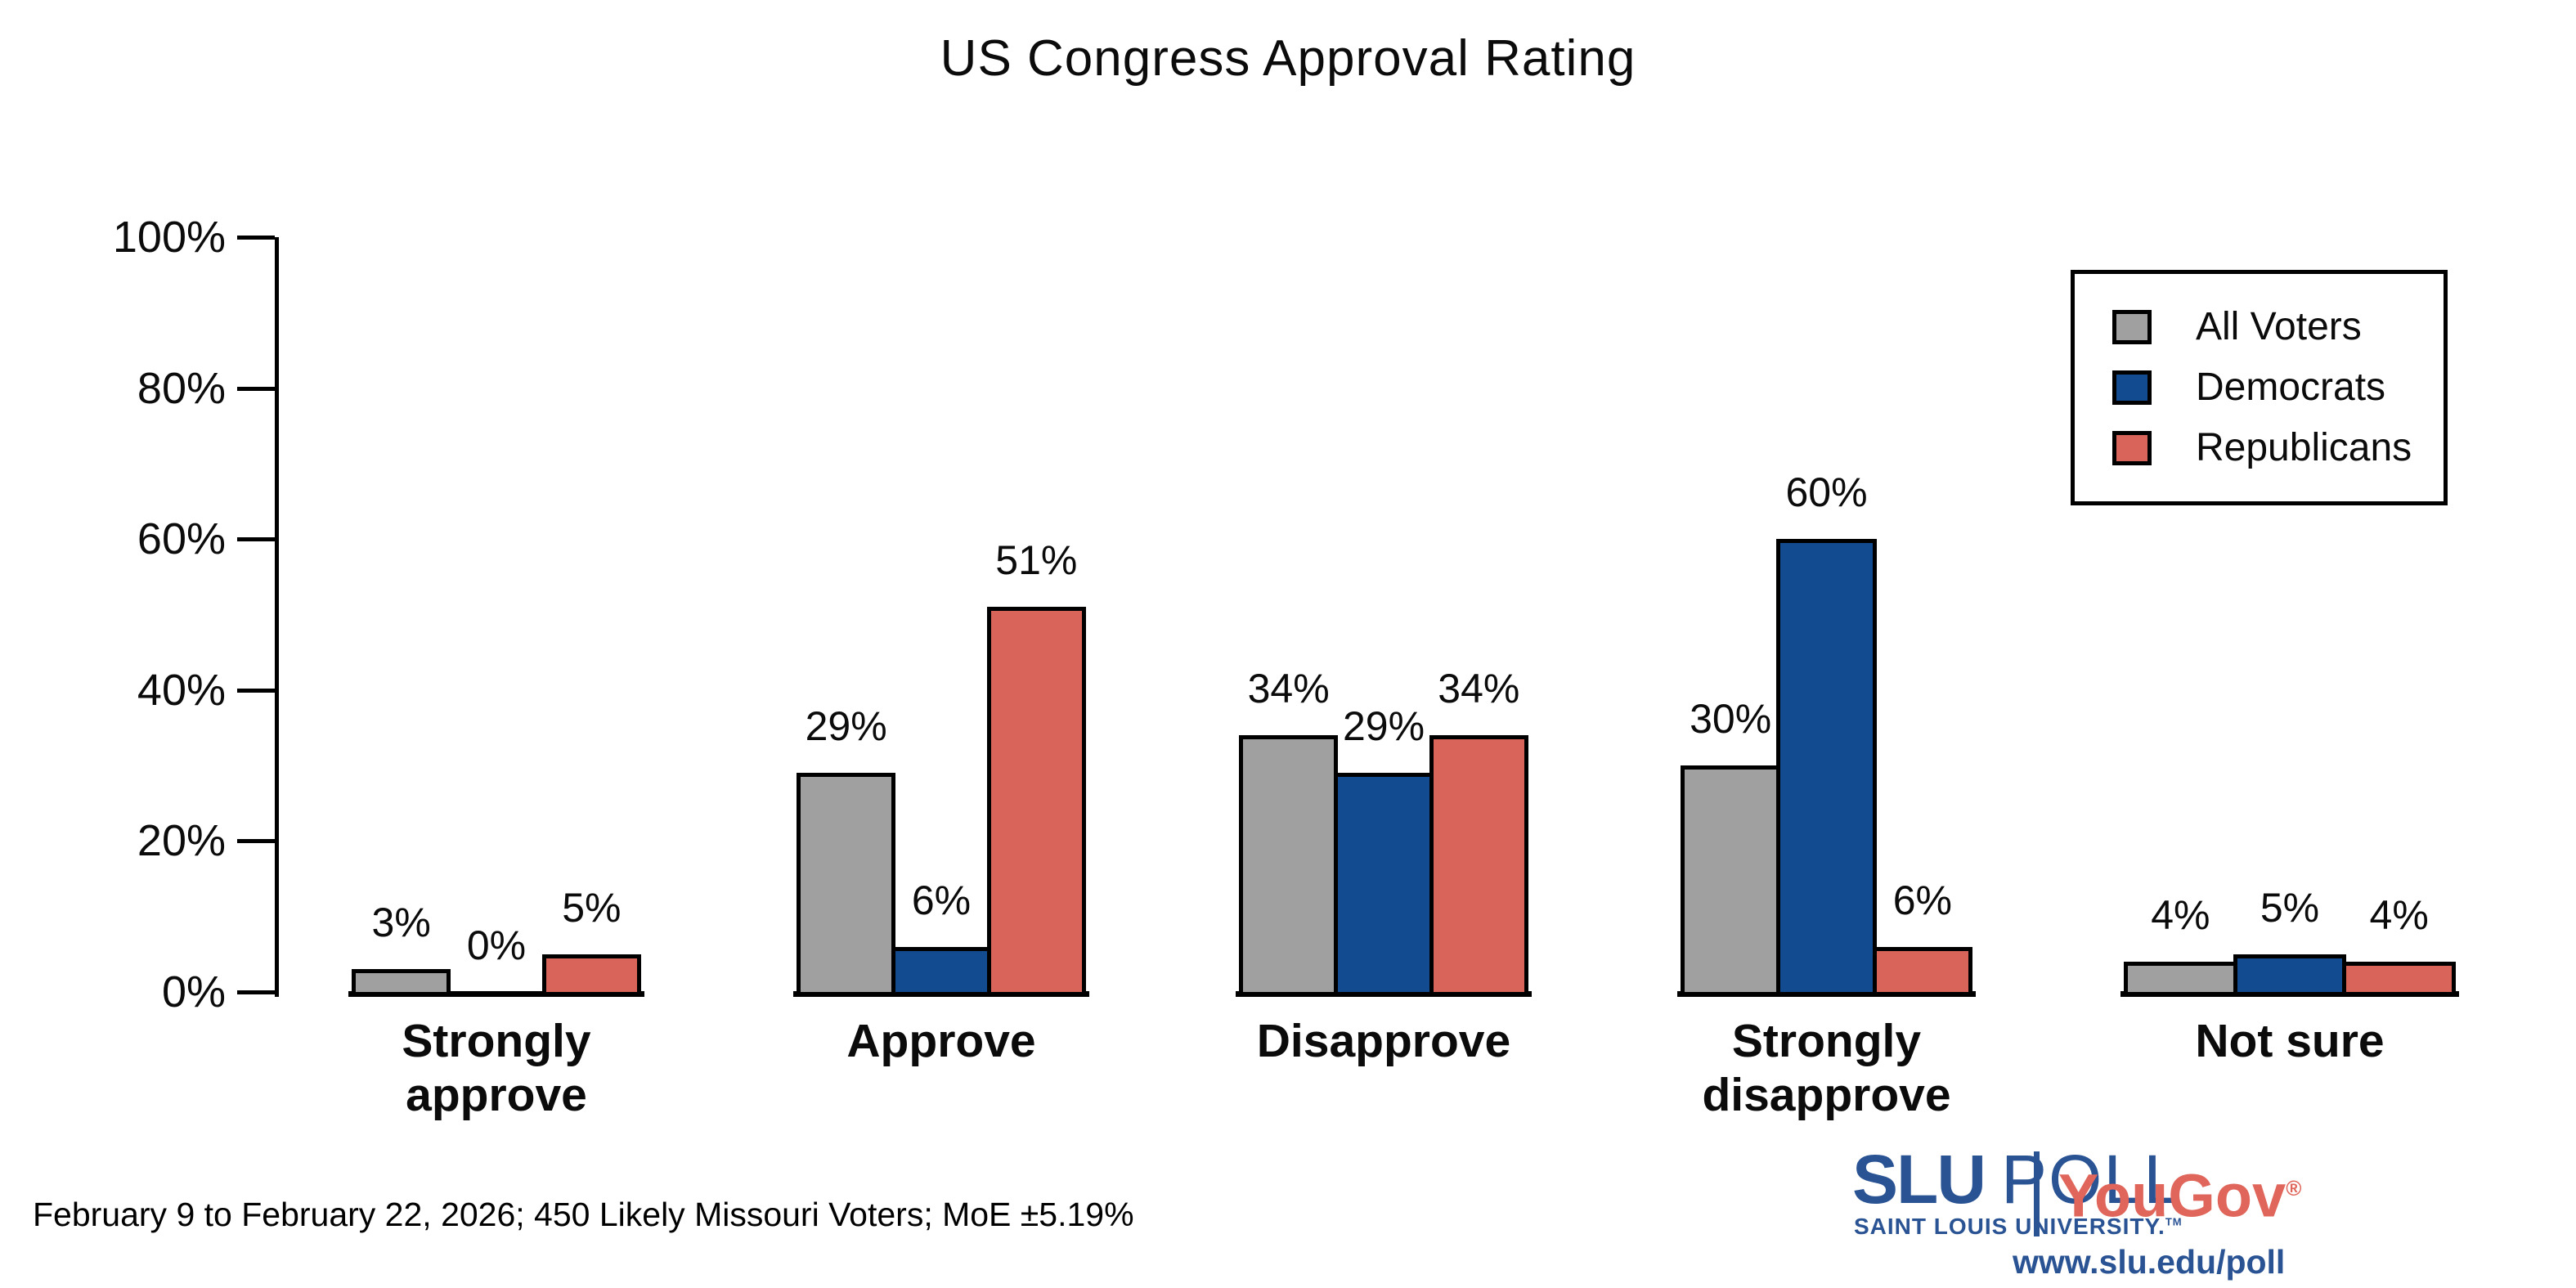 This screenshot has height=1288, width=2576. I want to click on bar-republicans-disapprove, so click(1479, 865).